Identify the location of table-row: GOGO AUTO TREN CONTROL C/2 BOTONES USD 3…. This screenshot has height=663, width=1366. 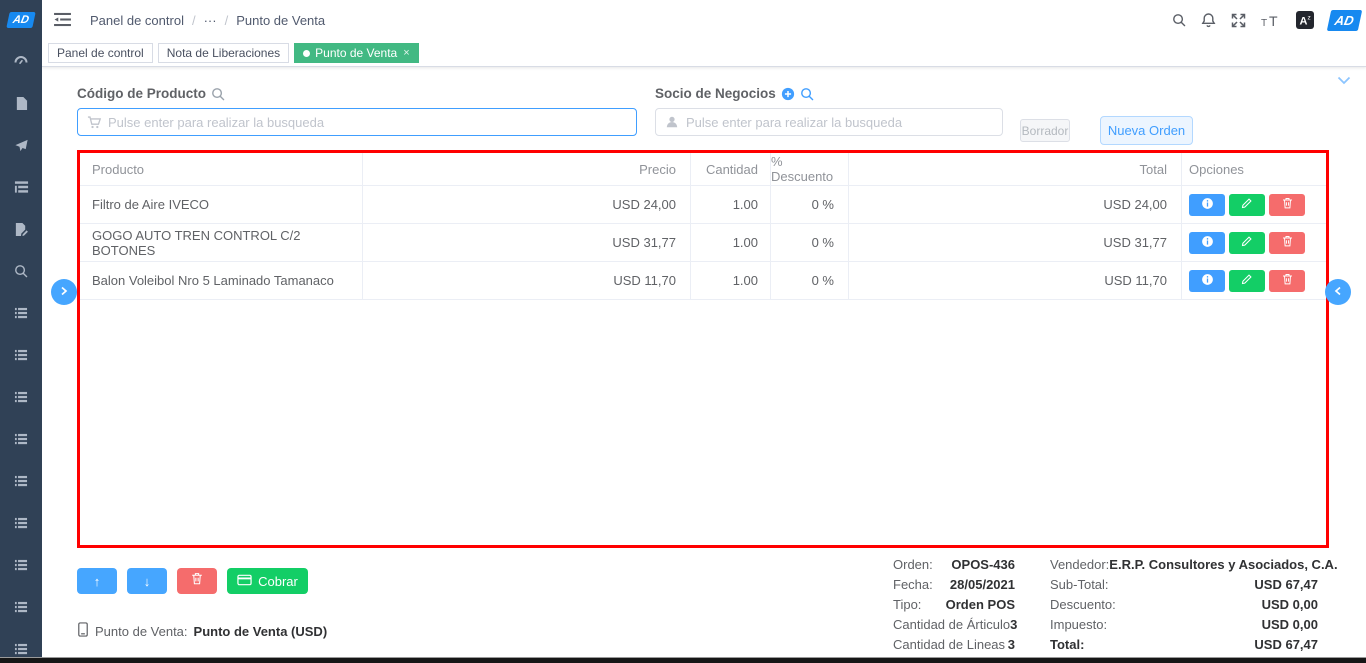
(703, 243).